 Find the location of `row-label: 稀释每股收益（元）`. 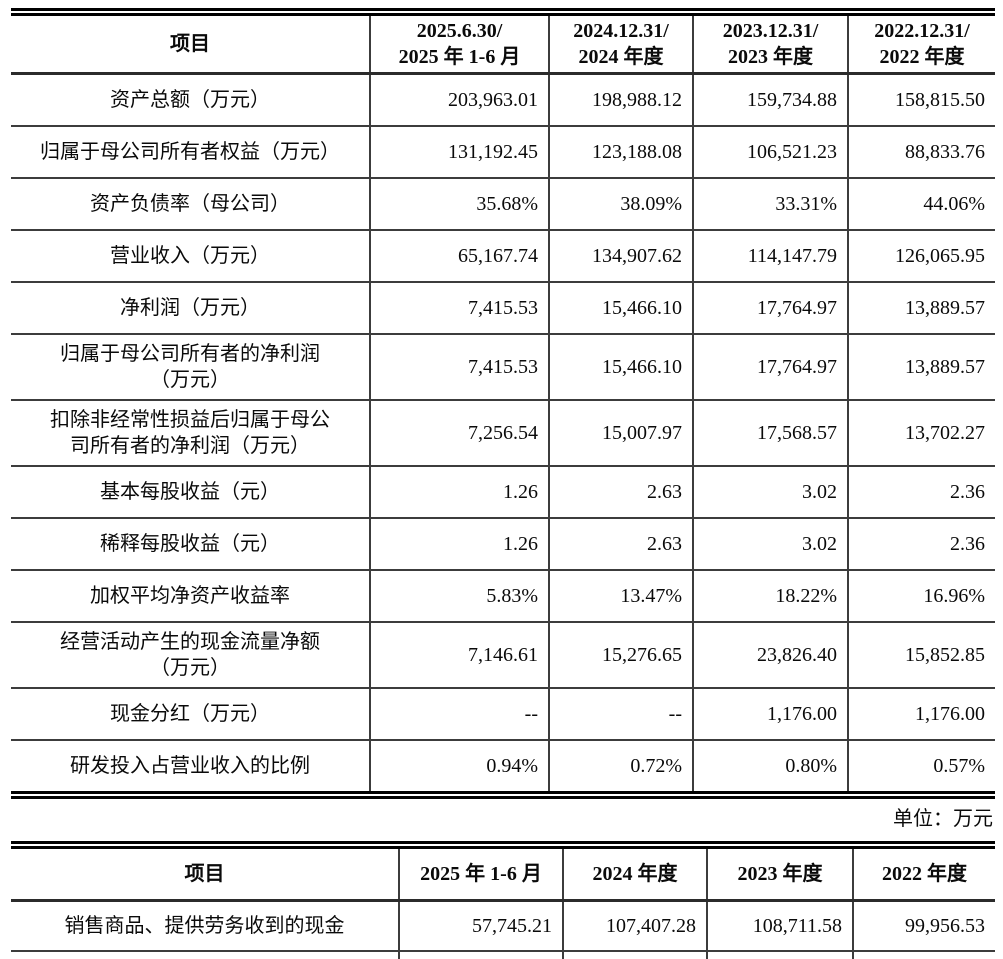

row-label: 稀释每股收益（元） is located at coordinates (190, 543).